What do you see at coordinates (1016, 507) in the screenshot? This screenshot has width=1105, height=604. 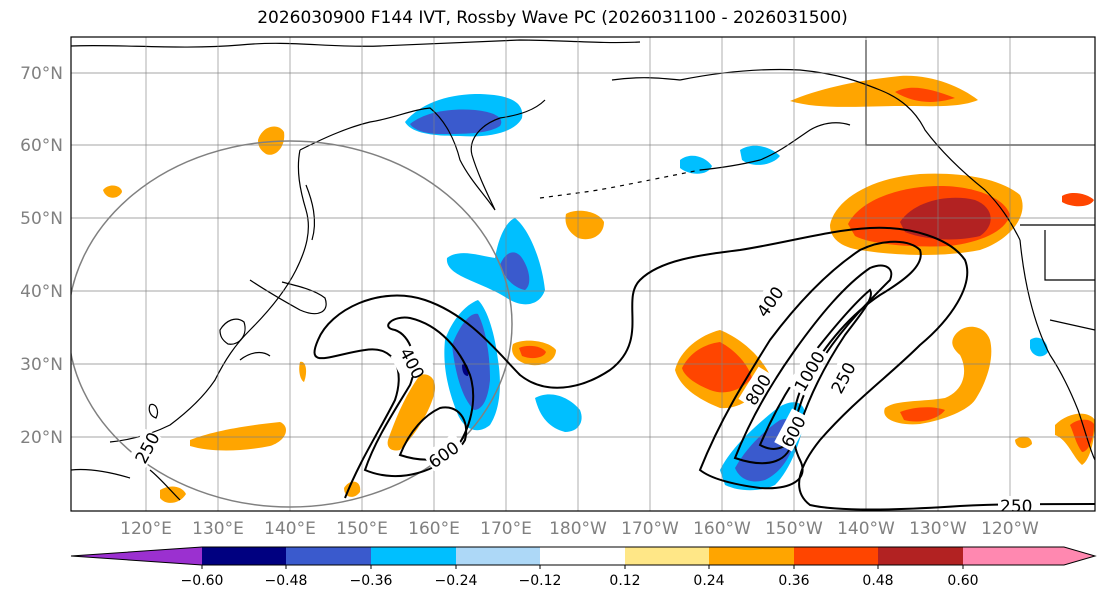 I see `contour-label: 250` at bounding box center [1016, 507].